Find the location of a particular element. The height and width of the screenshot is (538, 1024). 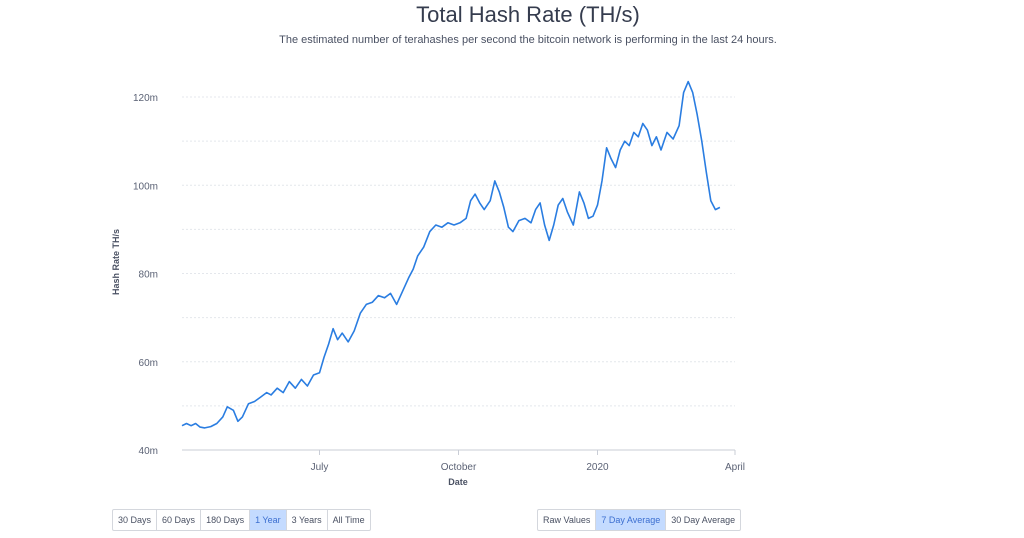

page-title: Total Hash Rate (TH/s) is located at coordinates (528, 14).